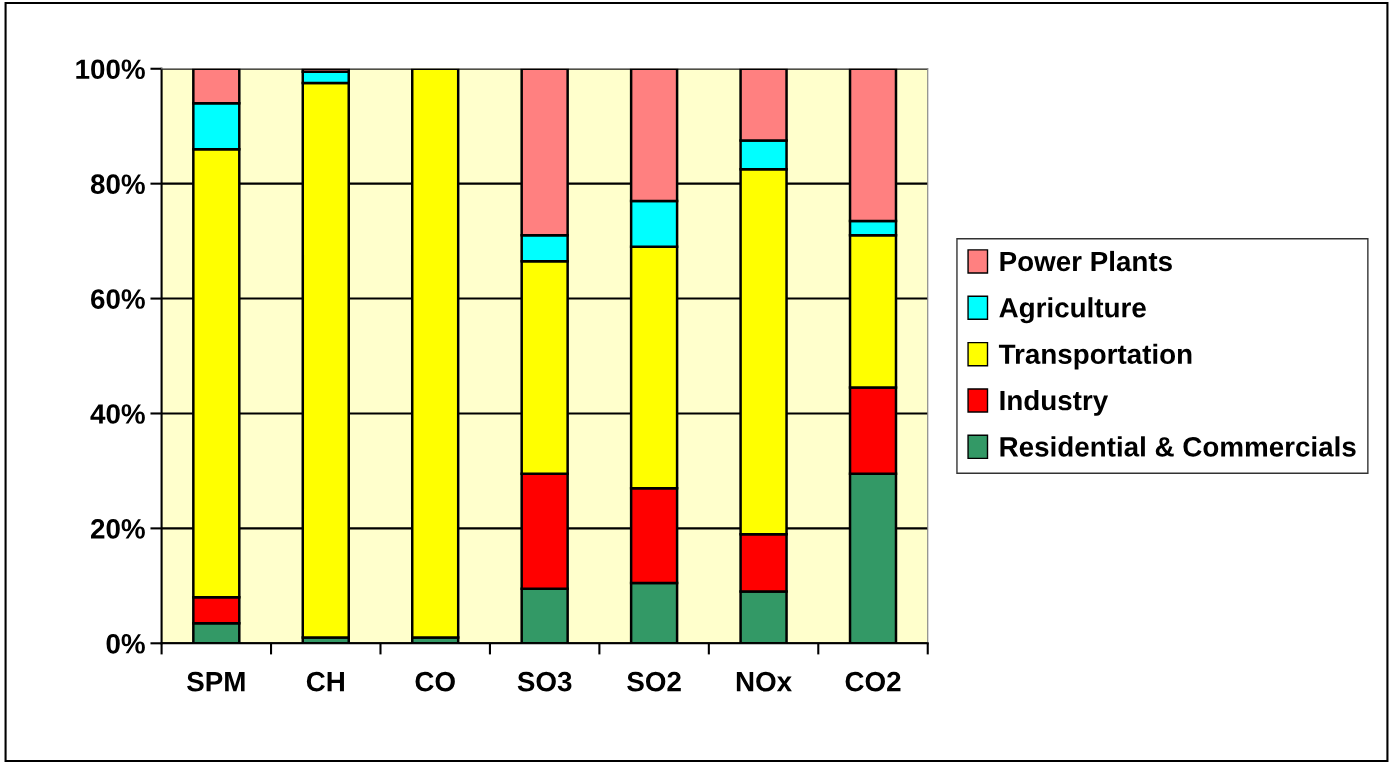  I want to click on legend-label: Transportation, so click(1095, 356).